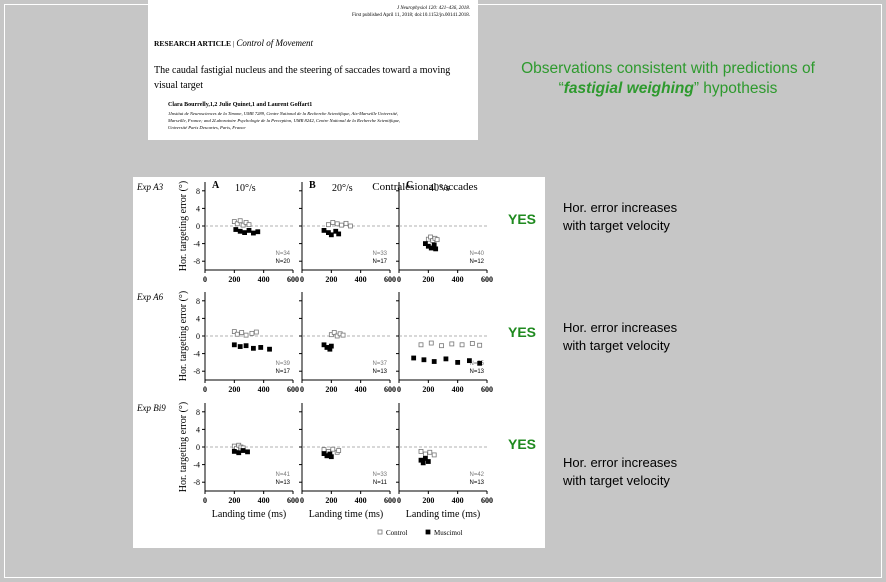  I want to click on n-label: N=39, so click(282, 364).